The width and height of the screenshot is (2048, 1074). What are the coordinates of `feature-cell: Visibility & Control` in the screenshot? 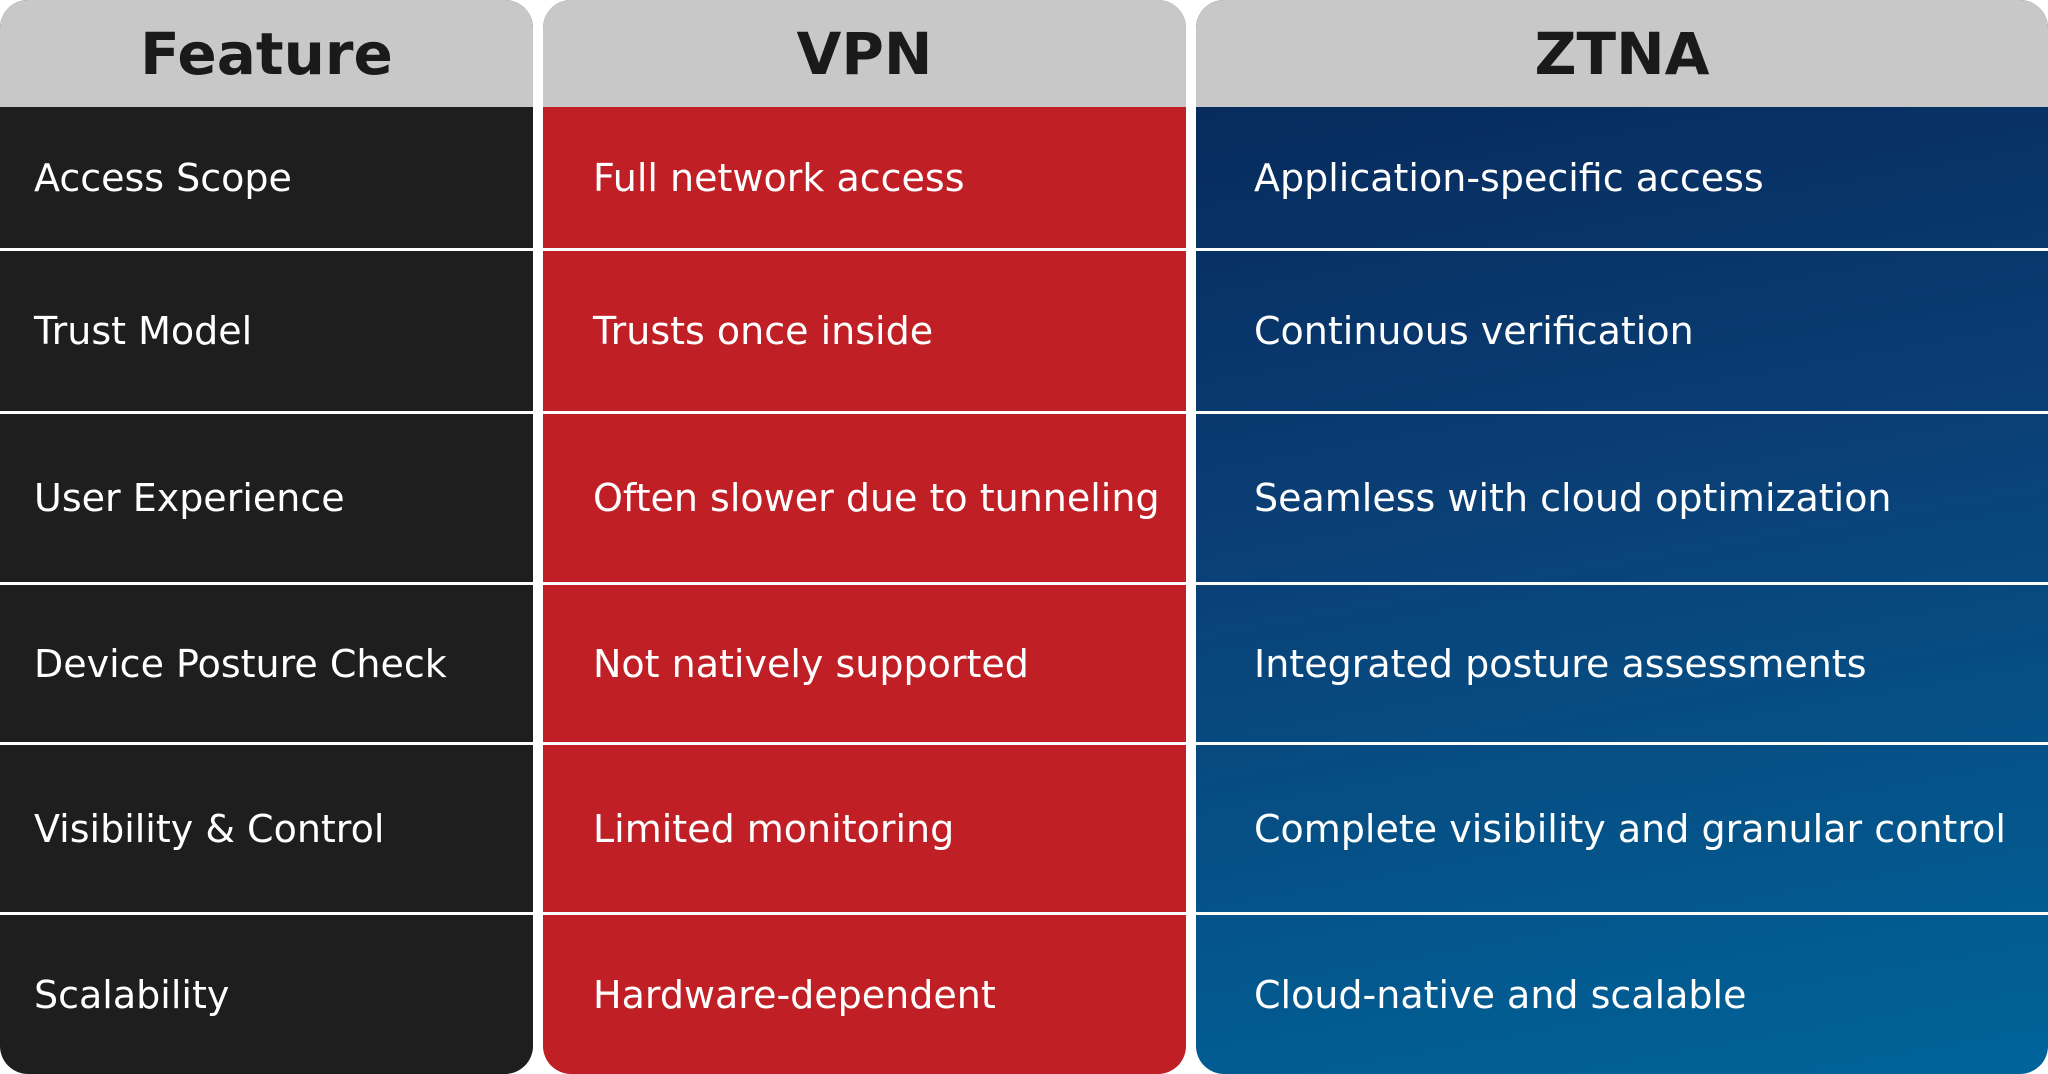 It's located at (266, 827).